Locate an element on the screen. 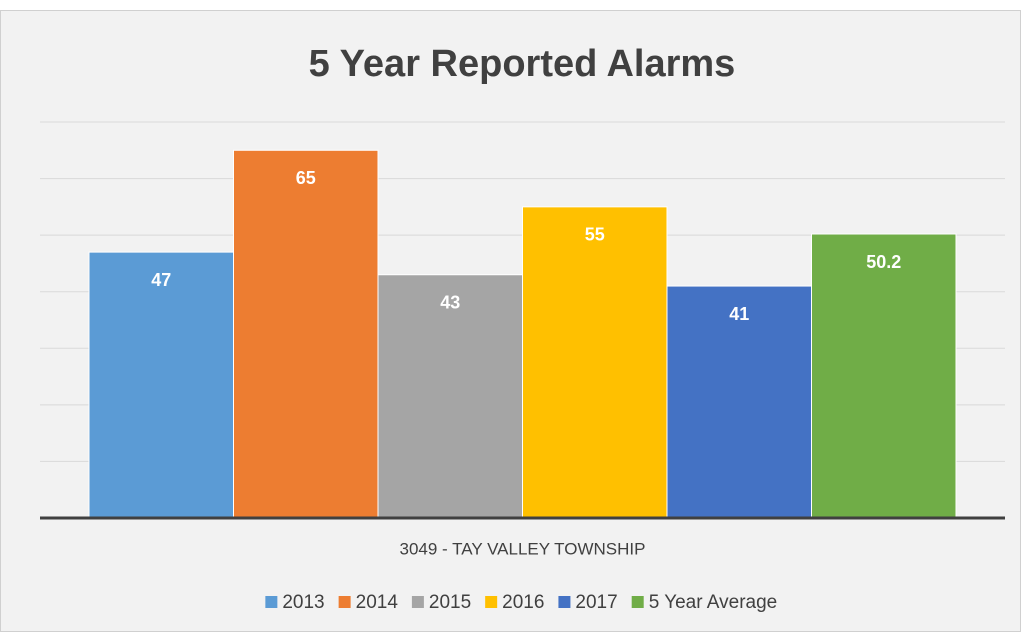  legend-label: 2014 is located at coordinates (377, 602).